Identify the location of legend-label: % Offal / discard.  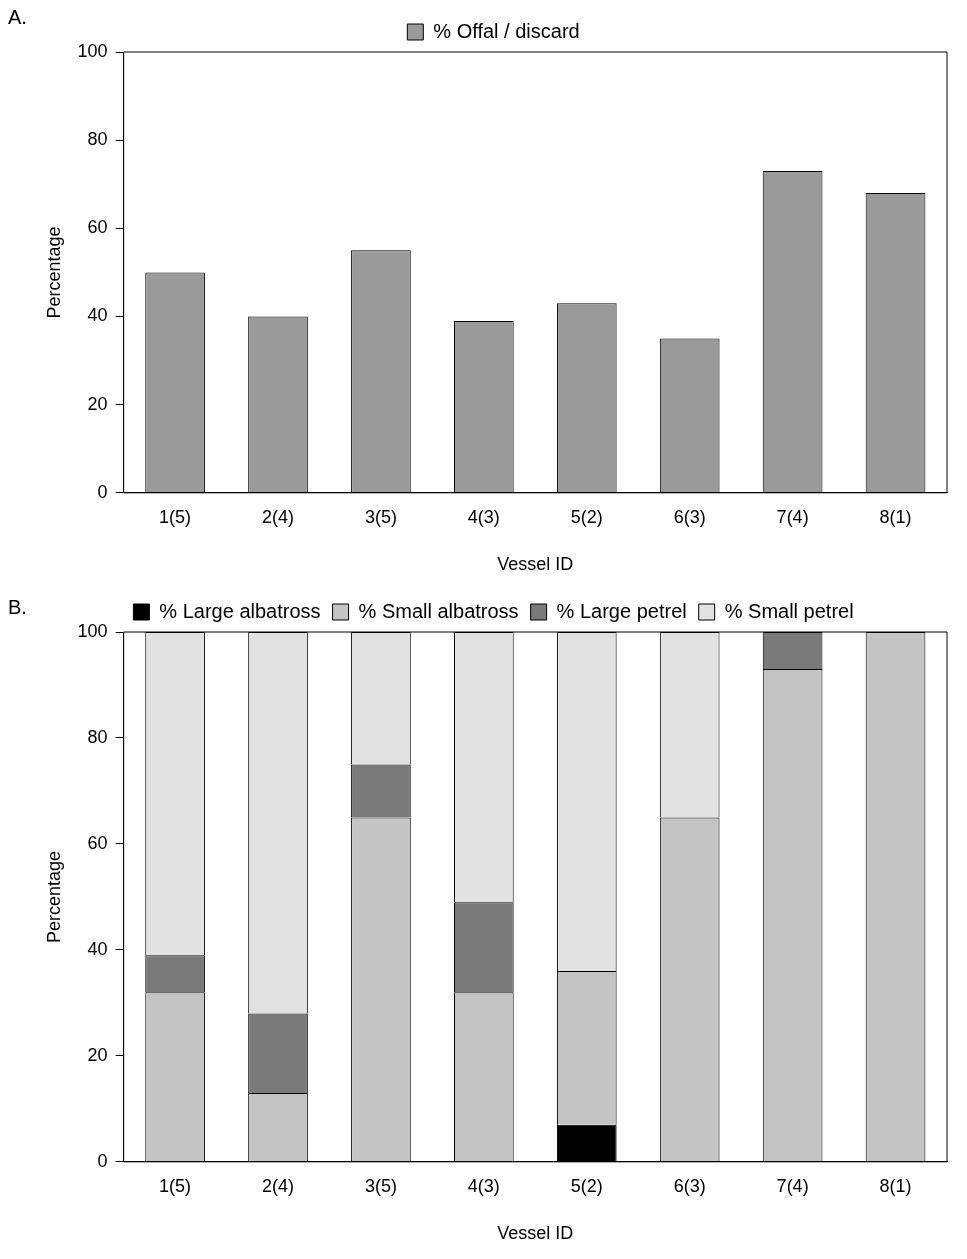
(506, 30).